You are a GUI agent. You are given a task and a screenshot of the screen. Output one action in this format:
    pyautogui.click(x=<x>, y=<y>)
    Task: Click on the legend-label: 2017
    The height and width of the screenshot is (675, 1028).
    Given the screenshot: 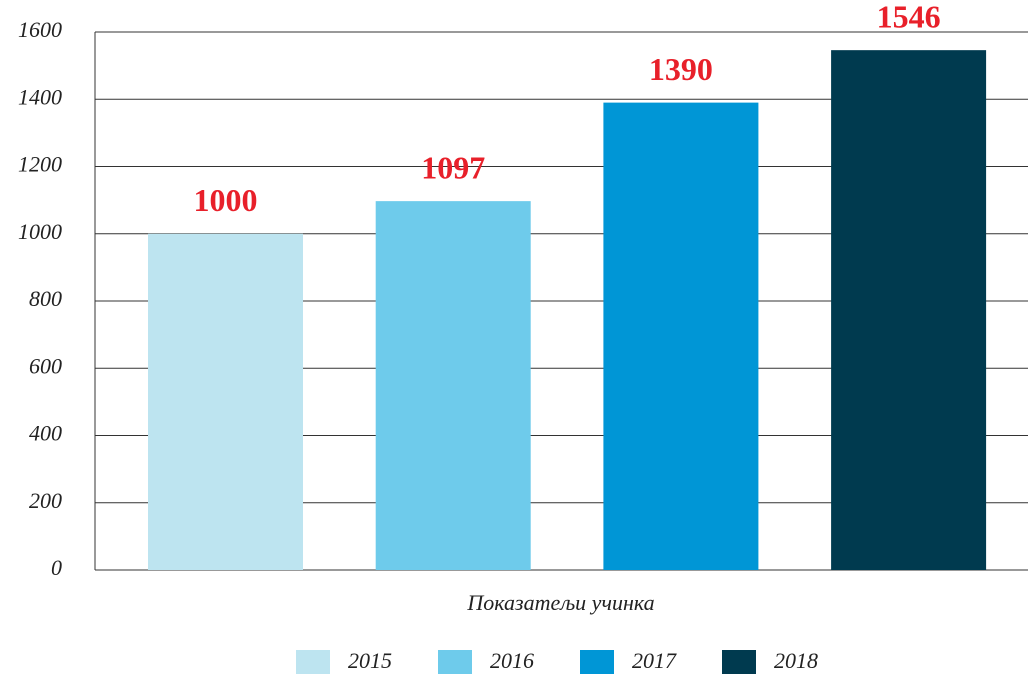 What is the action you would take?
    pyautogui.click(x=654, y=660)
    